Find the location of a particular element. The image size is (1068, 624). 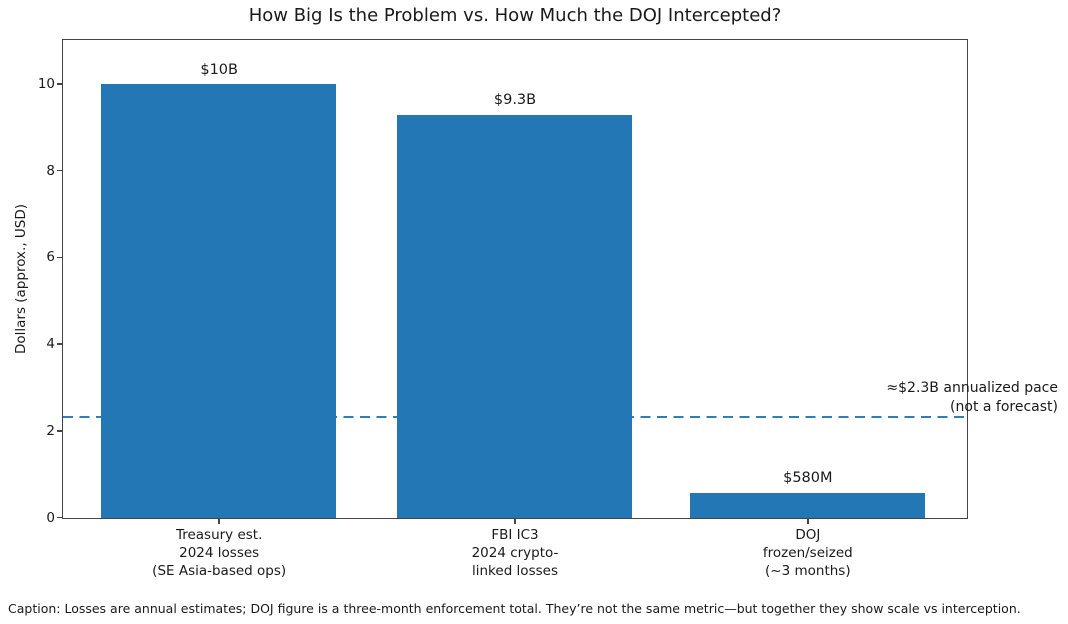

x-tick-label: DOJ frozen/seized (~3 months) is located at coordinates (807, 553).